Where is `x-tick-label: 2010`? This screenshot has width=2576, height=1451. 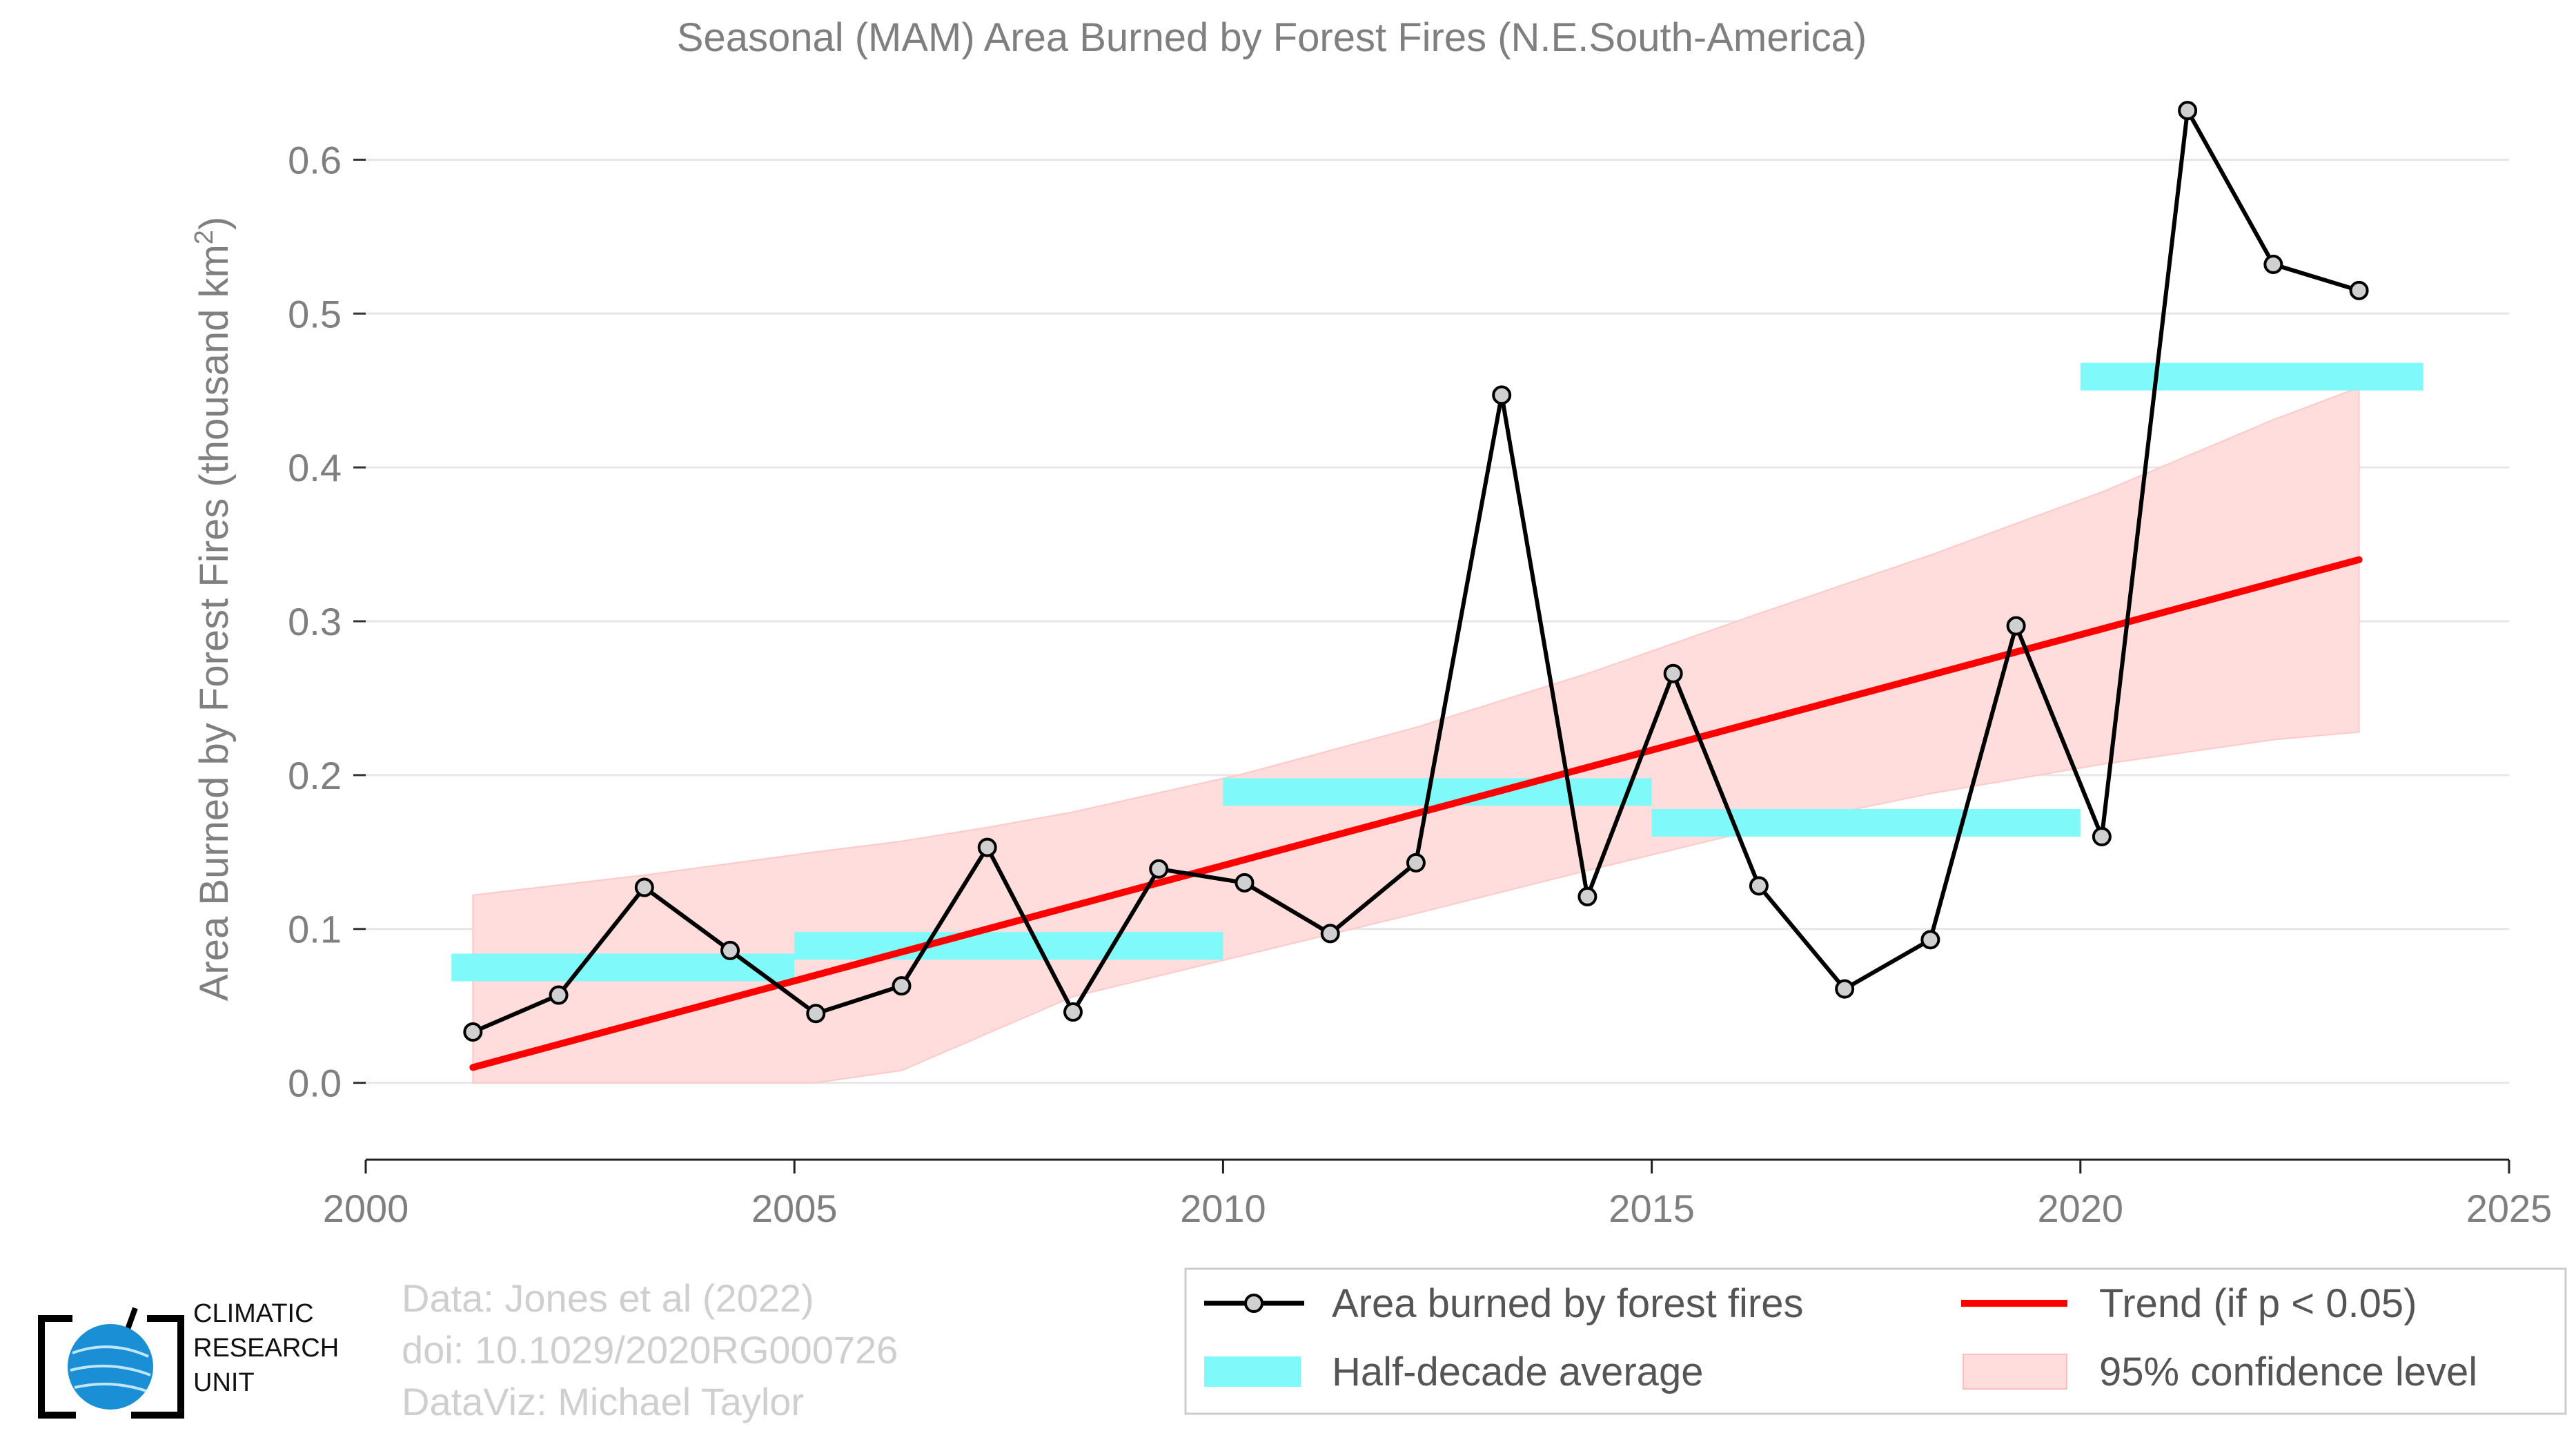
x-tick-label: 2010 is located at coordinates (1223, 1209).